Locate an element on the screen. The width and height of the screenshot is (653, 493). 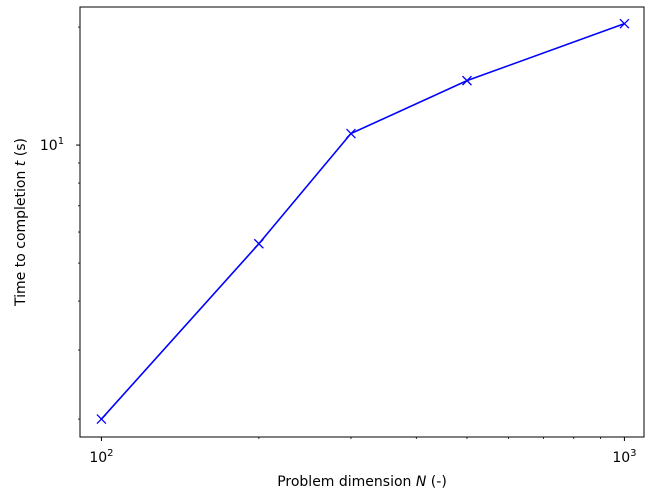
y-axis-label-var: t is located at coordinates (21, 163).